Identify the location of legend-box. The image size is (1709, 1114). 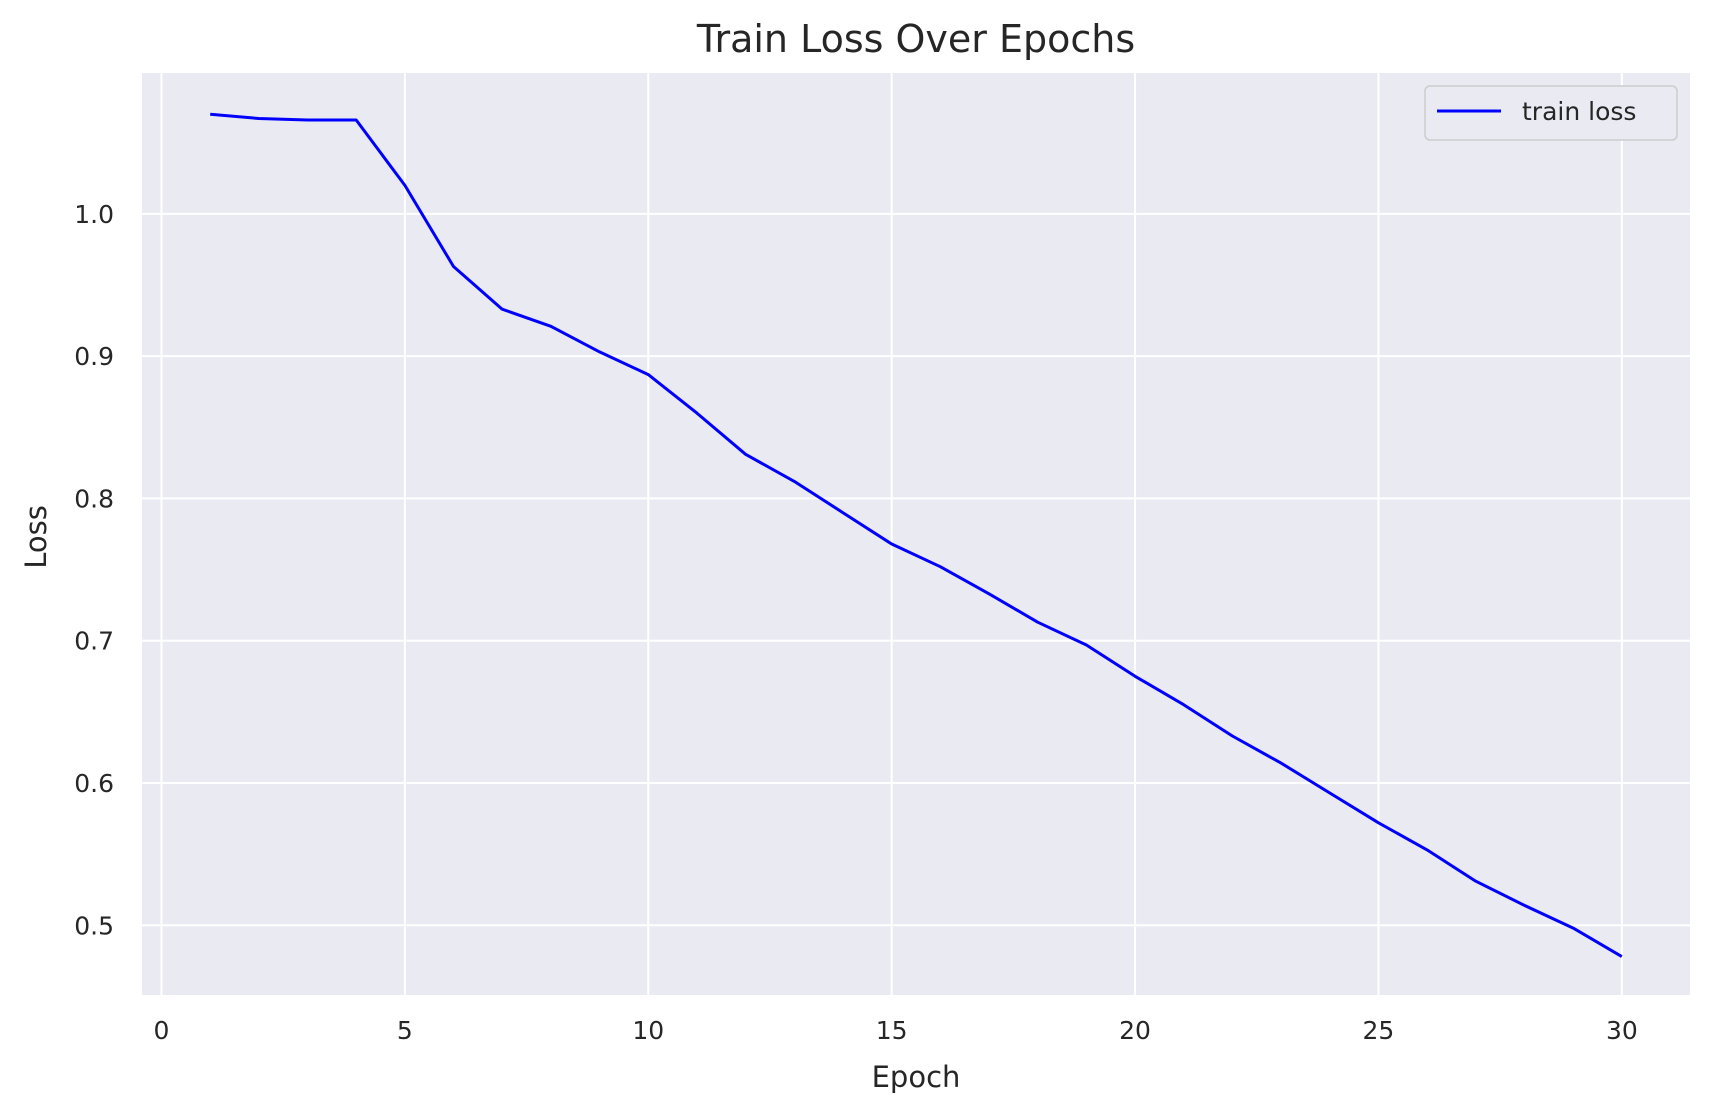
(1551, 113).